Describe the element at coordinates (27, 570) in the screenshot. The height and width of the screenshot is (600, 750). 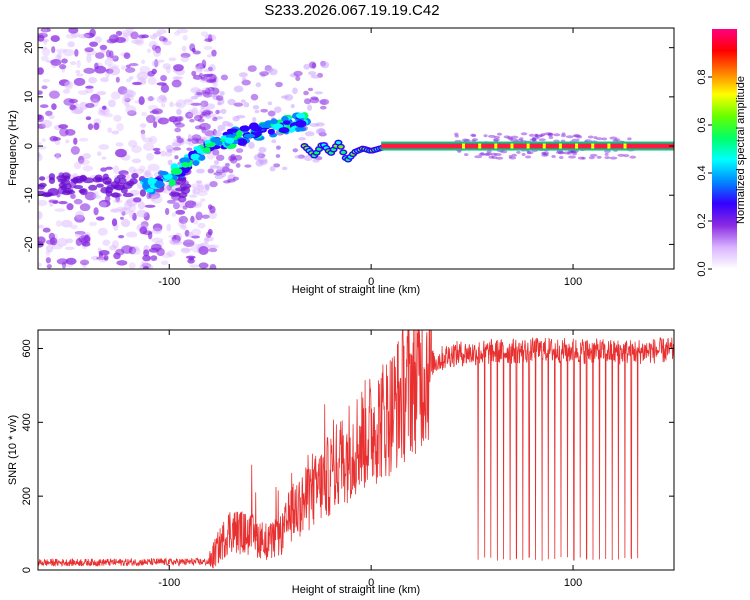
I see `snr-ytick-label: 0` at that location.